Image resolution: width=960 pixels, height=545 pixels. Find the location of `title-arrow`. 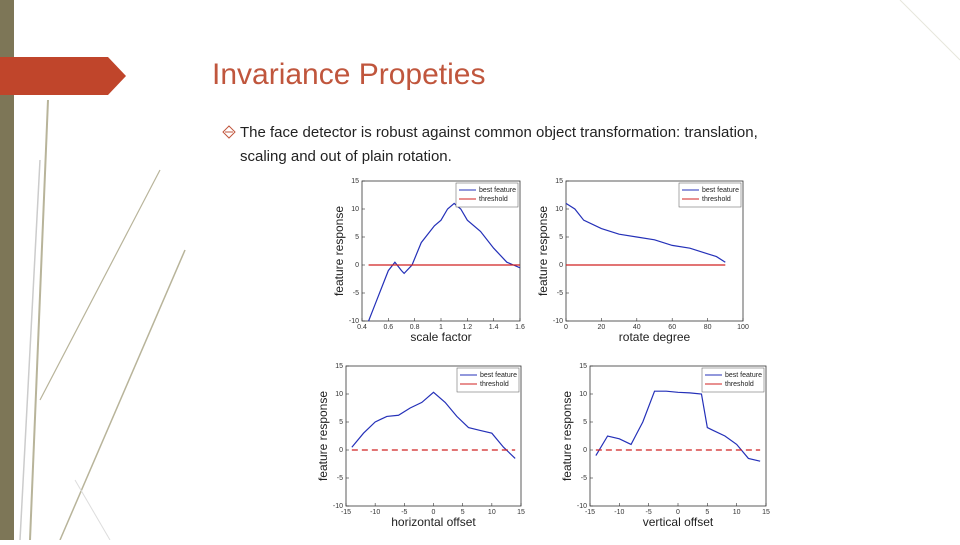

title-arrow is located at coordinates (63, 76).